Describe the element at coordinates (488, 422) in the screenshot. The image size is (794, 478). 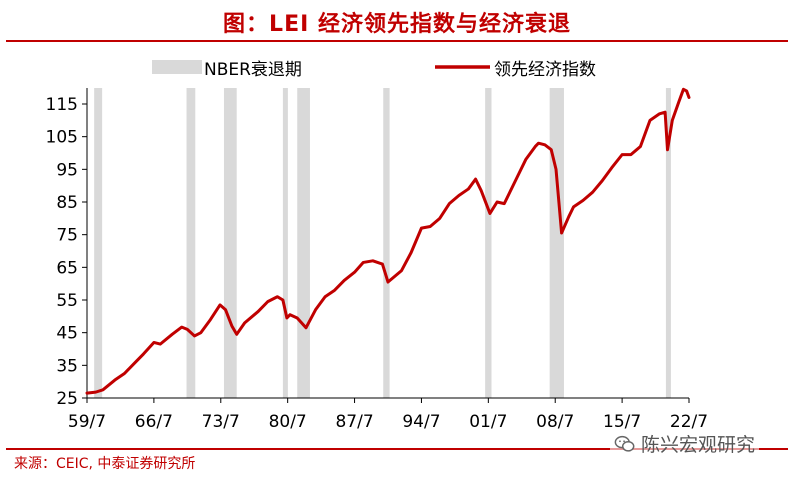
I see `x-tick-label: 01/7` at that location.